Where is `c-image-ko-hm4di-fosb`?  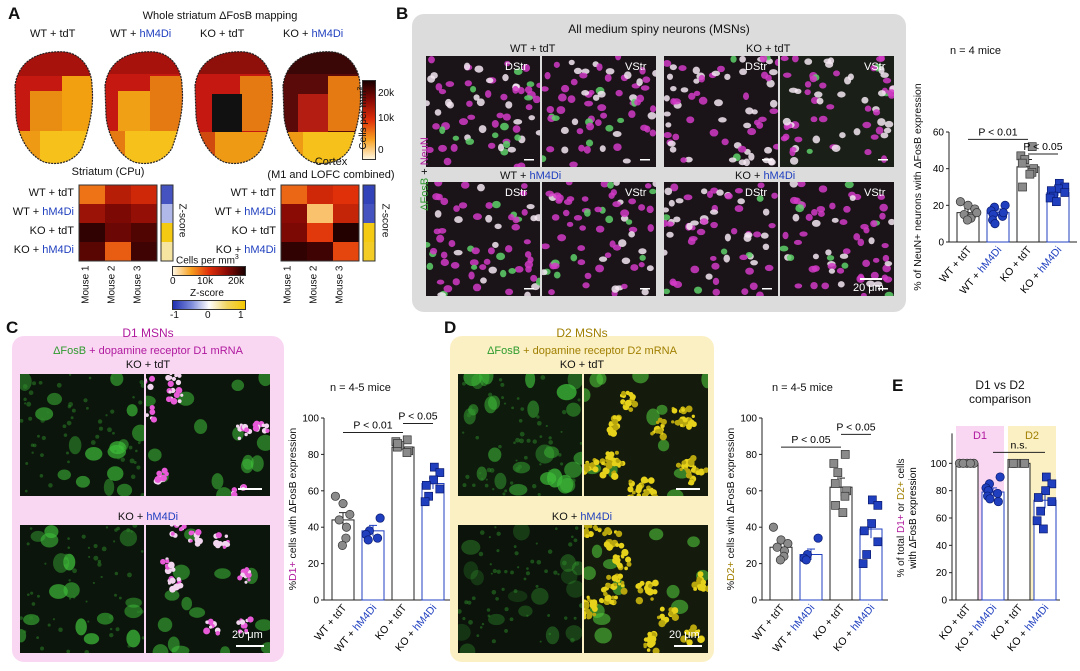
c-image-ko-hm4di-fosb is located at coordinates (82, 589).